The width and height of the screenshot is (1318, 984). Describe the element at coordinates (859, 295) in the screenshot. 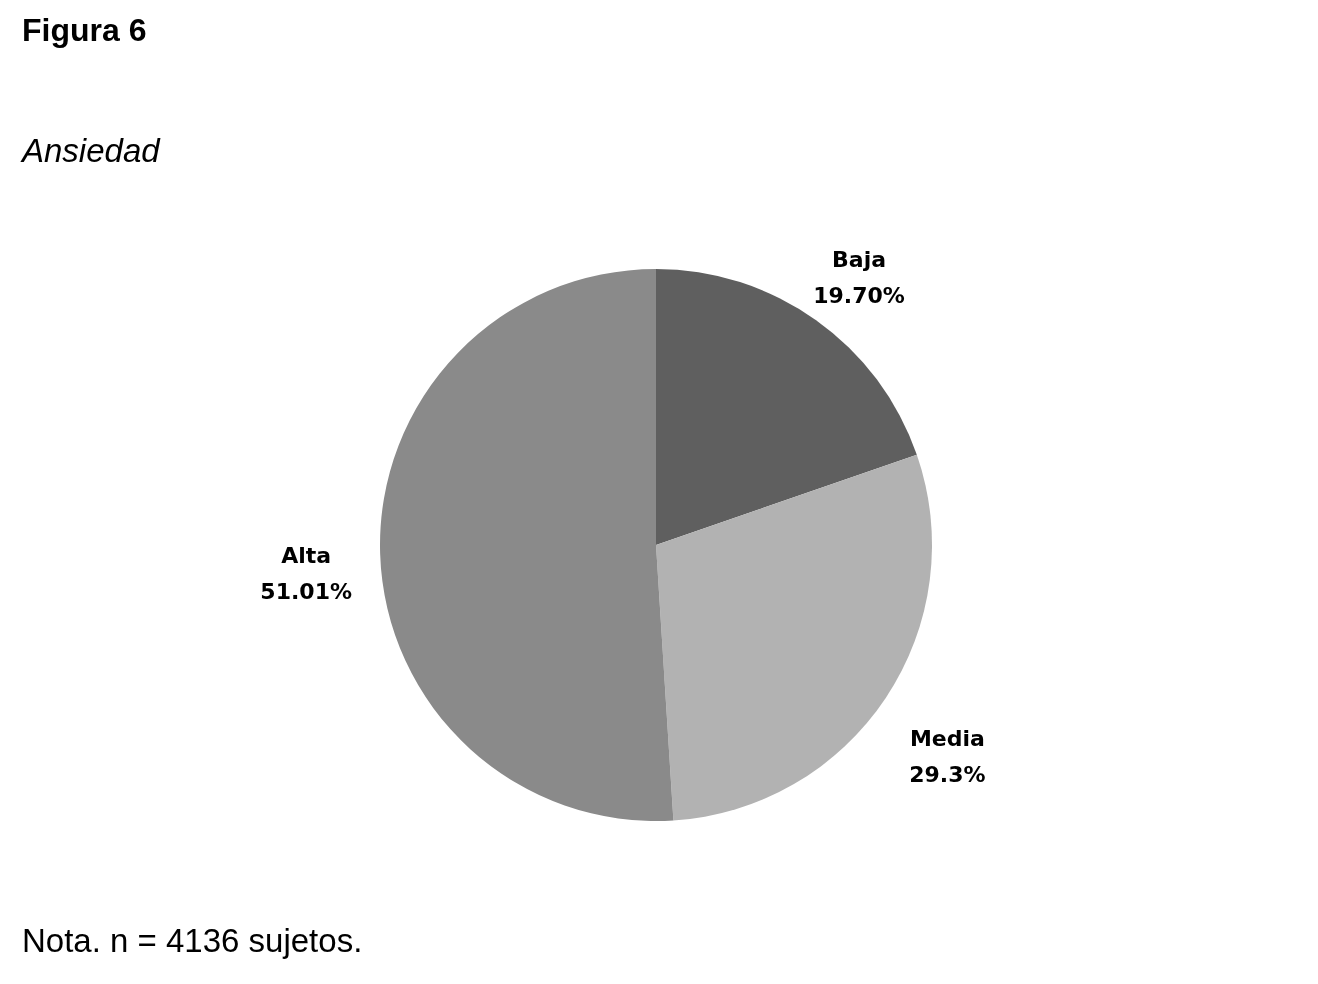

I see `data-label: 19.70%` at that location.